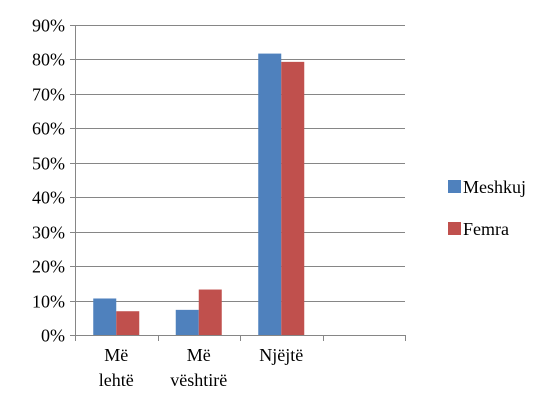 The height and width of the screenshot is (405, 548). What do you see at coordinates (487, 208) in the screenshot?
I see `legend: Meshkuj Femra` at bounding box center [487, 208].